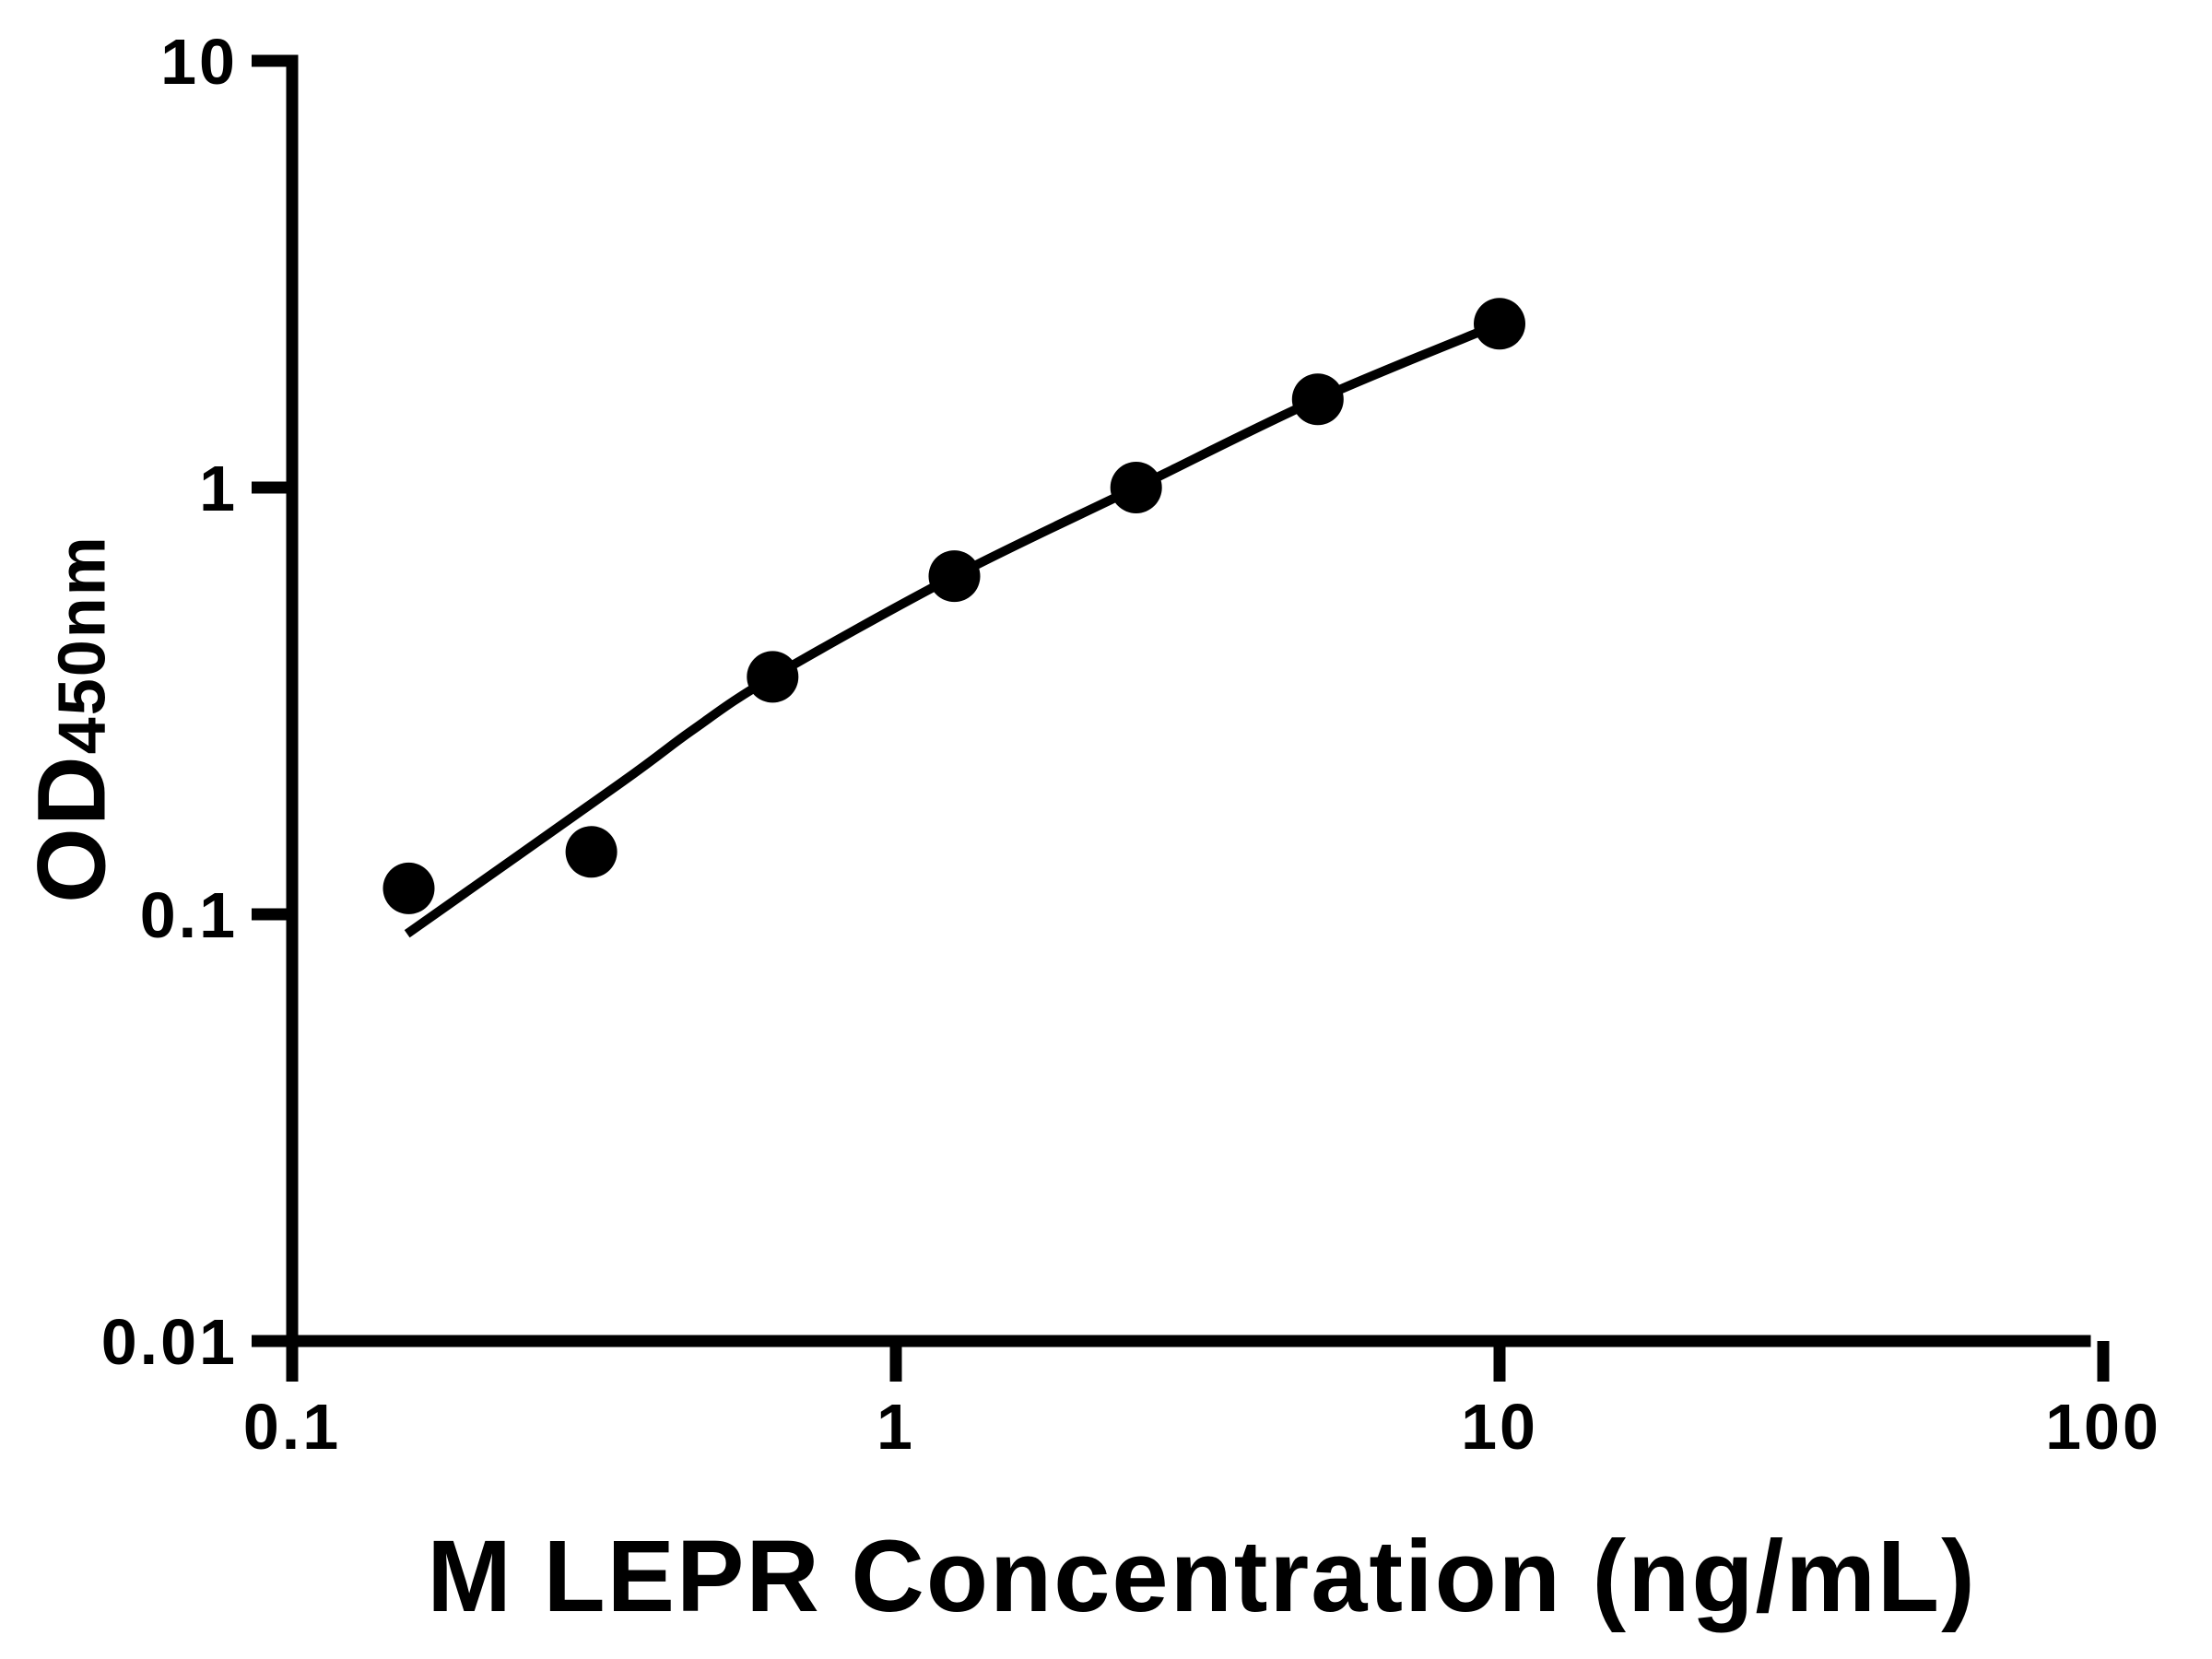 The image size is (2212, 1659). What do you see at coordinates (1499, 1427) in the screenshot?
I see `x-tick-label: 10` at bounding box center [1499, 1427].